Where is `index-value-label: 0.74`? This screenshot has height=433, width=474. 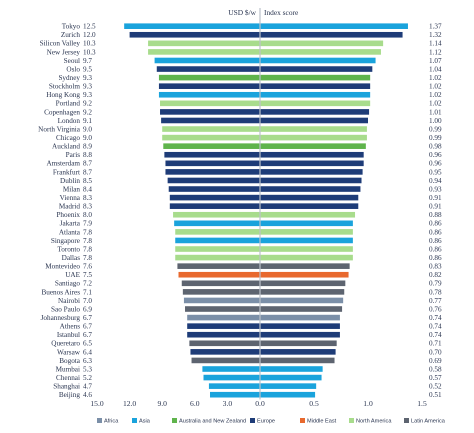 index-value-label: 0.74 is located at coordinates (435, 335).